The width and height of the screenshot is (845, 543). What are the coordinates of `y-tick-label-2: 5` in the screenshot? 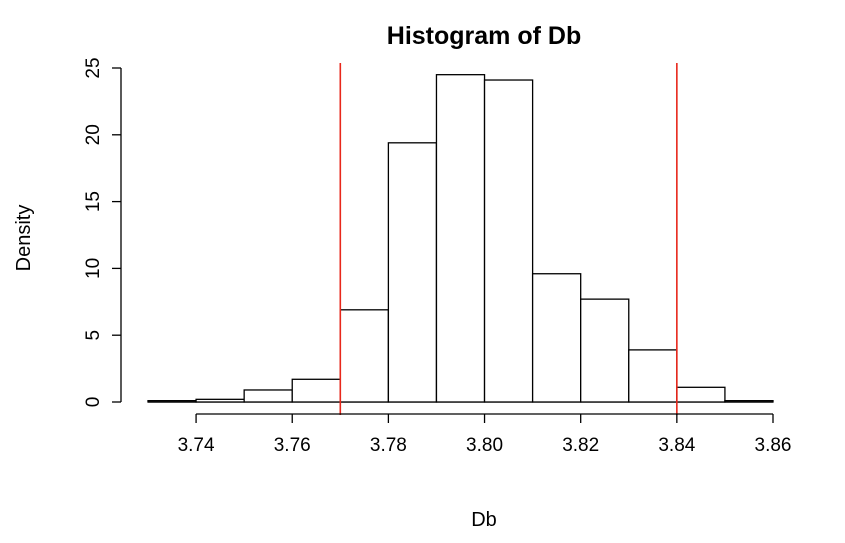 It's located at (93, 335).